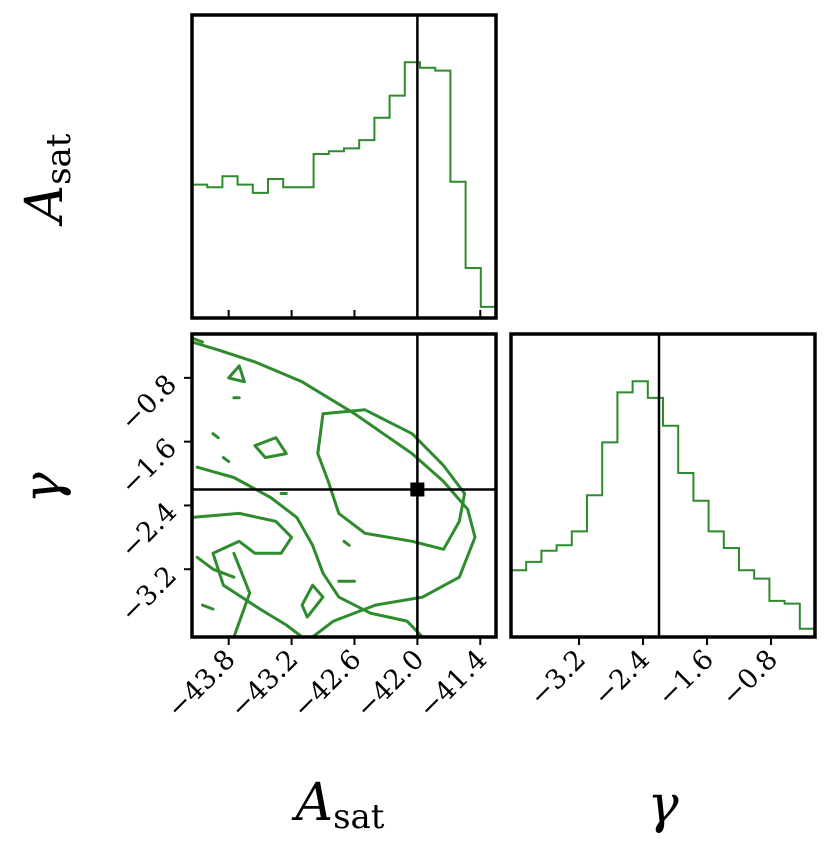 The height and width of the screenshot is (845, 831). What do you see at coordinates (663, 505) in the screenshot?
I see `histogram-gamma-series` at bounding box center [663, 505].